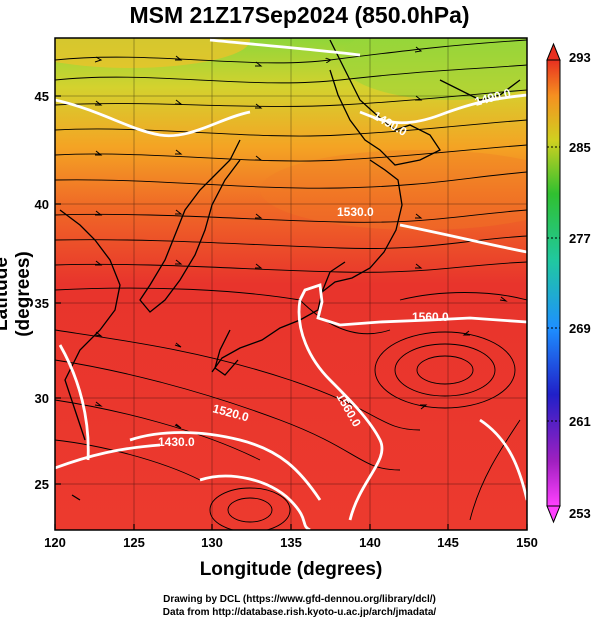 The width and height of the screenshot is (599, 625). What do you see at coordinates (580, 328) in the screenshot?
I see `colorbar-tick-label: 269` at bounding box center [580, 328].